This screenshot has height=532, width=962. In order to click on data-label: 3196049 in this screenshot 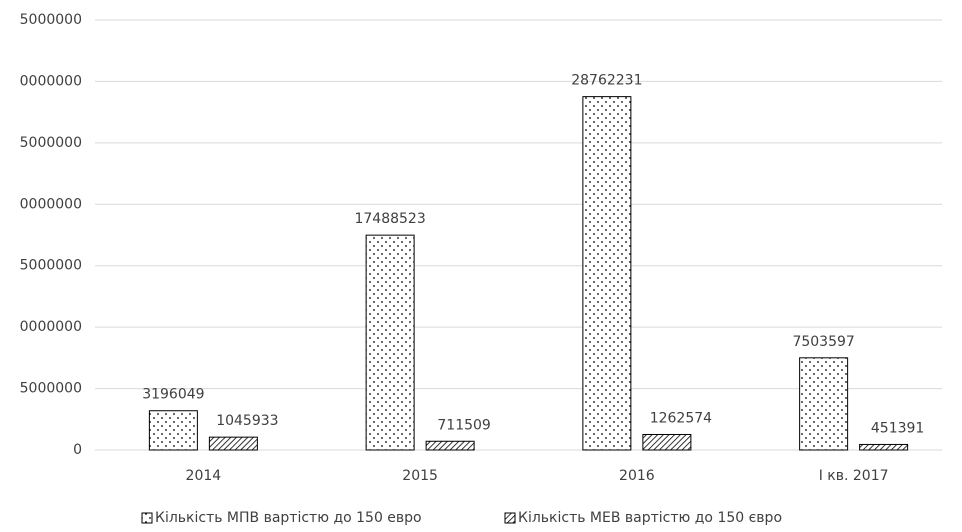, I will do `click(173, 395)`.